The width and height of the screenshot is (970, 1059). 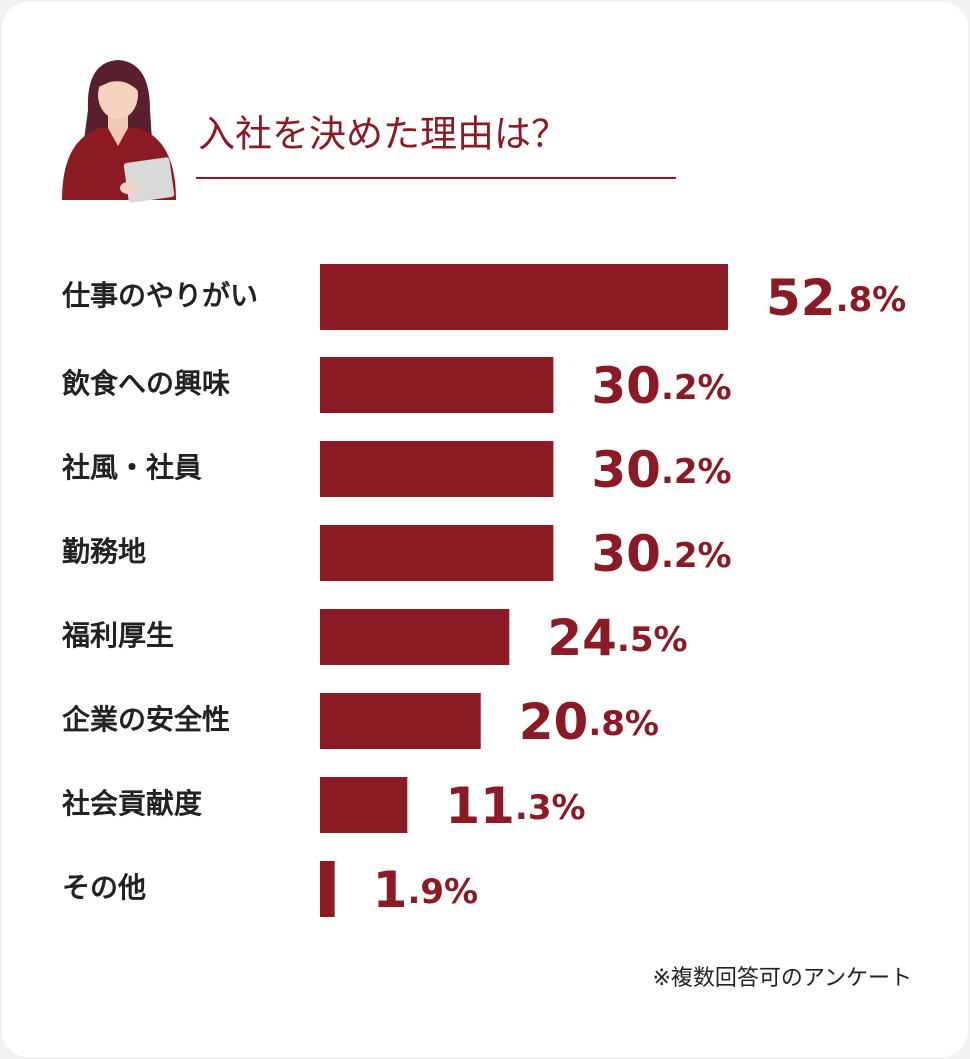 I want to click on value-label: 52.8%, so click(x=836, y=298).